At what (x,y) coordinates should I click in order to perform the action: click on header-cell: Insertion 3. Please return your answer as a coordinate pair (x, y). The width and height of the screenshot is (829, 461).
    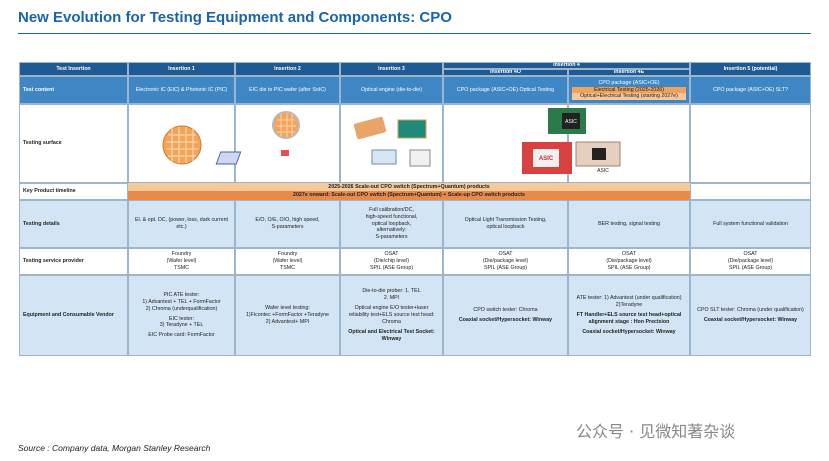
    Looking at the image, I should click on (391, 69).